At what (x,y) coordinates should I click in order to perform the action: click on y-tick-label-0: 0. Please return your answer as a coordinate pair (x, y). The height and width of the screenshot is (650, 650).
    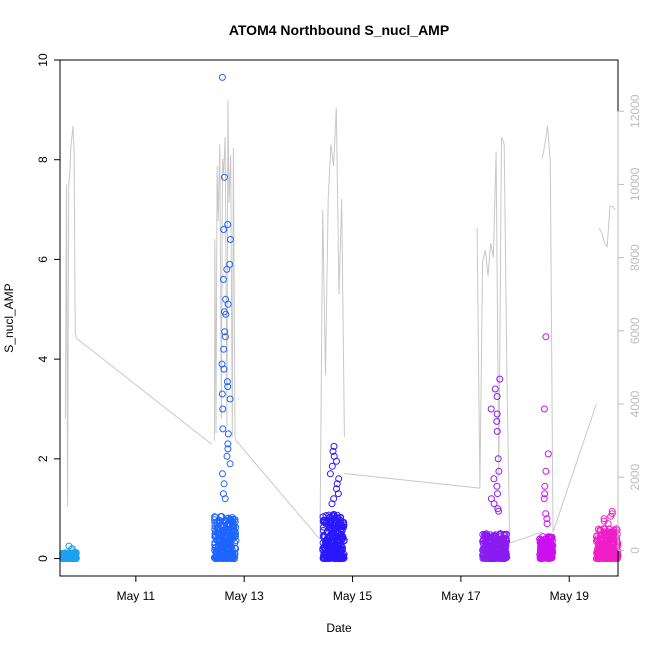
    Looking at the image, I should click on (43, 558).